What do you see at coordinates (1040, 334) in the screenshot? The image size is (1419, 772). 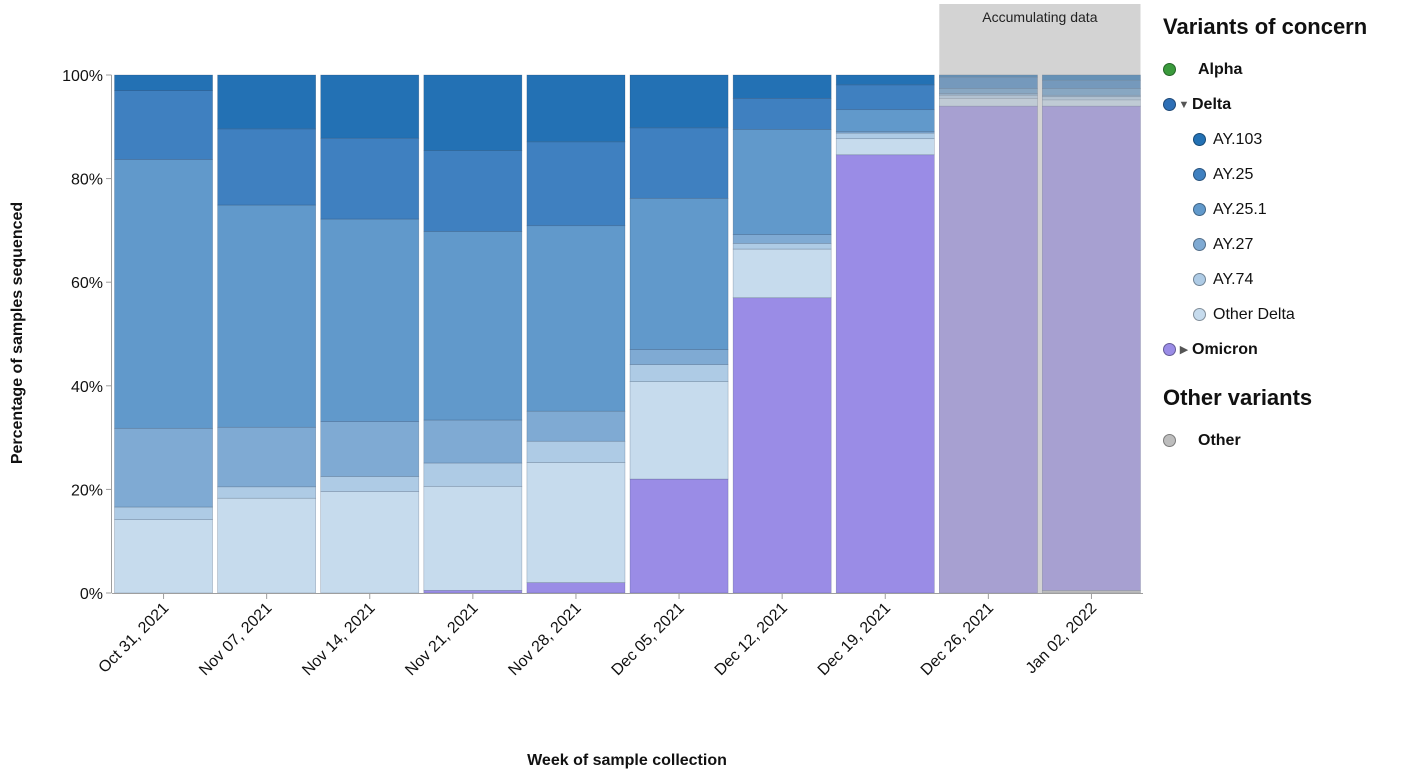 I see `accumulating-overlay` at bounding box center [1040, 334].